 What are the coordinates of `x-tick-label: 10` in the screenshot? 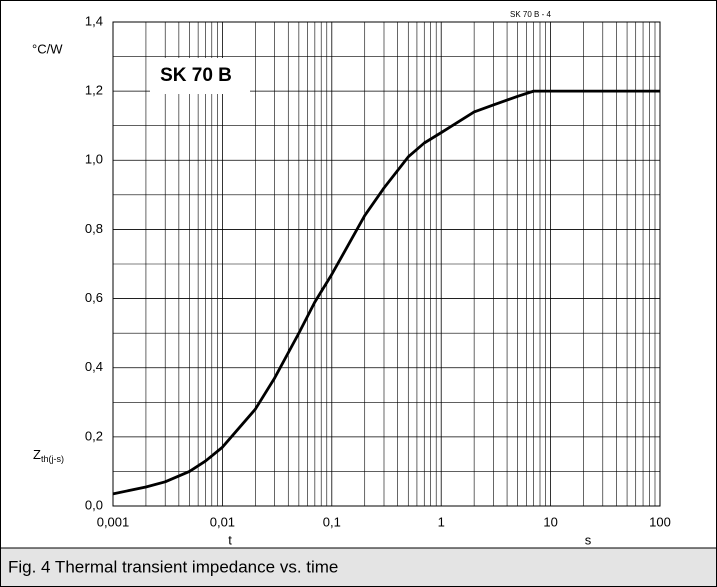 It's located at (550, 521).